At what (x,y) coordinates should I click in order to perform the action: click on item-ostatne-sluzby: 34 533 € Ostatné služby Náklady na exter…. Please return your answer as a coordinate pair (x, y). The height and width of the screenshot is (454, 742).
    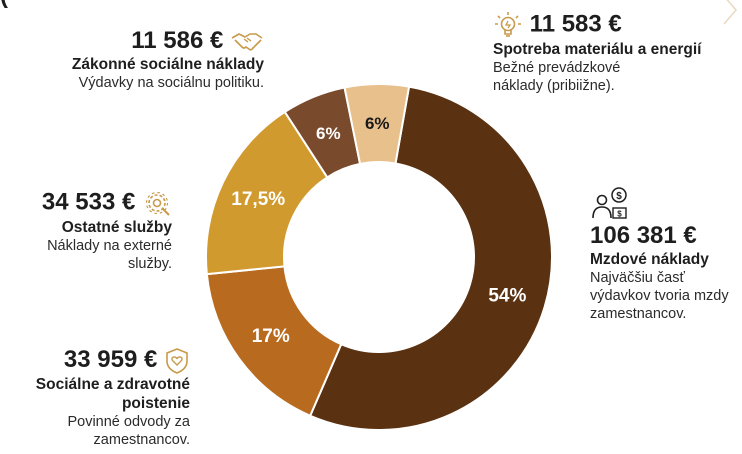
    Looking at the image, I should click on (94, 230).